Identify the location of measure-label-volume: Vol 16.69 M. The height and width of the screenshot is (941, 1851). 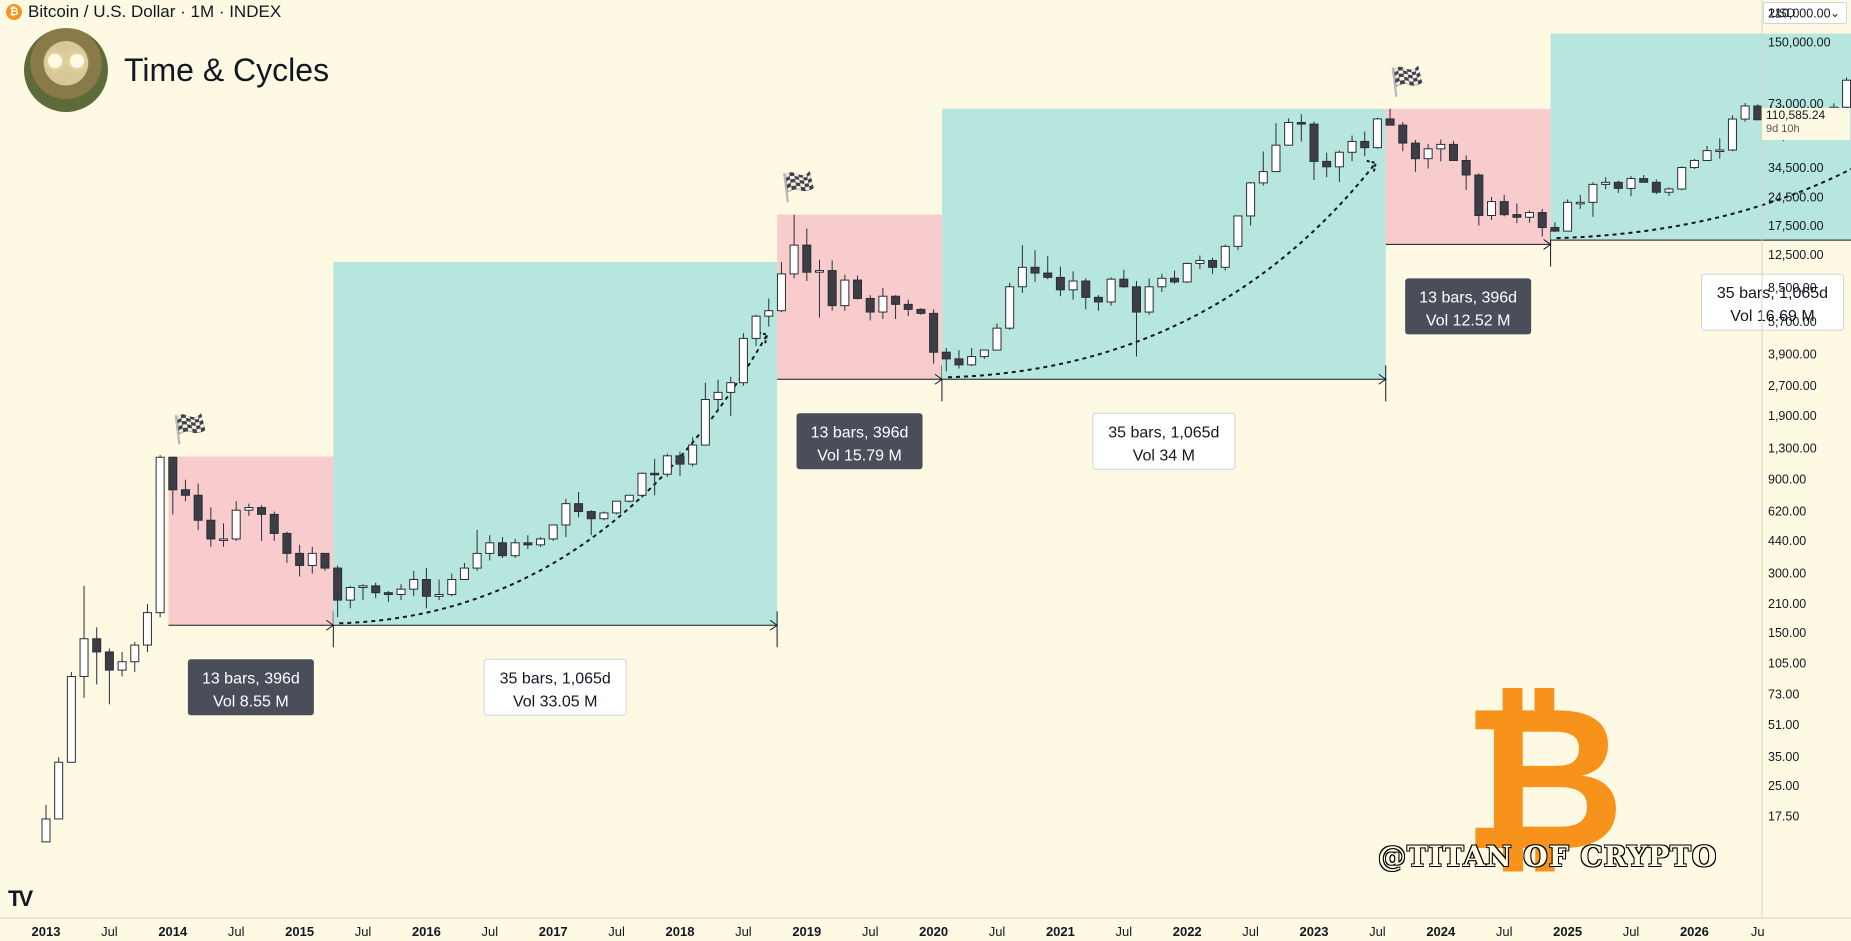
(1772, 316).